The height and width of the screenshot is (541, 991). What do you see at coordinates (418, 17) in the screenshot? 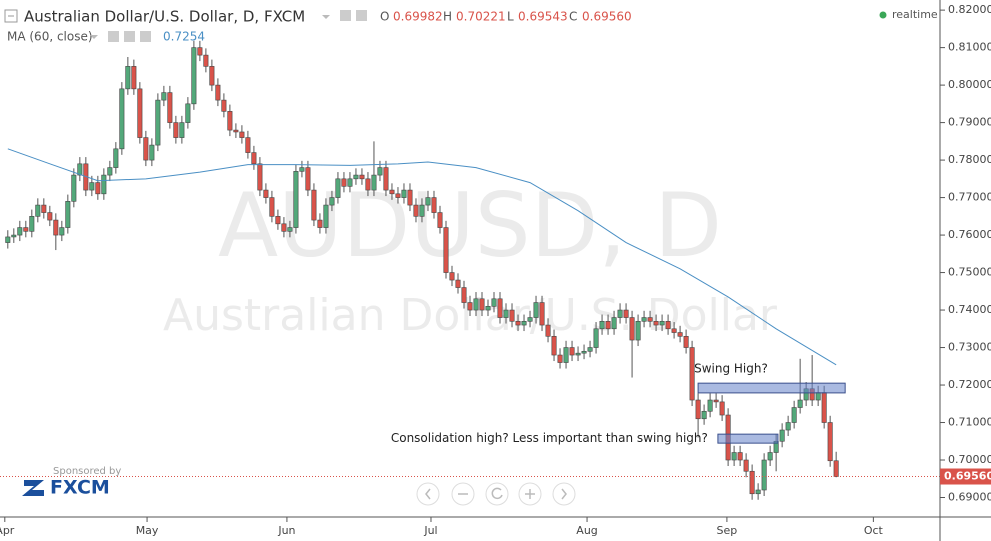
I see `open-value: 0.69982` at bounding box center [418, 17].